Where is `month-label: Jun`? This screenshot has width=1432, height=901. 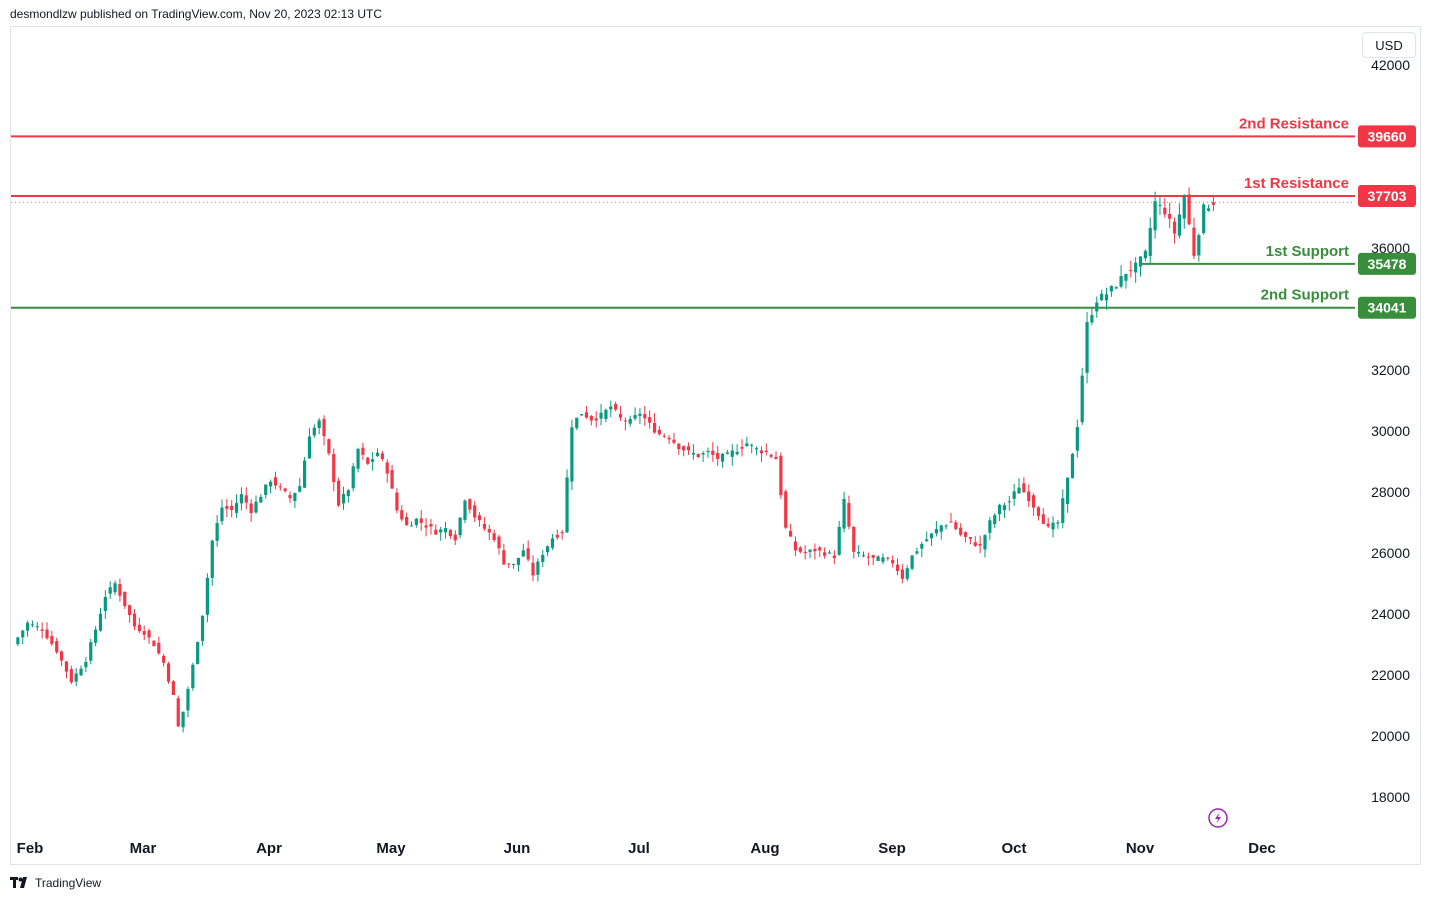 month-label: Jun is located at coordinates (517, 848).